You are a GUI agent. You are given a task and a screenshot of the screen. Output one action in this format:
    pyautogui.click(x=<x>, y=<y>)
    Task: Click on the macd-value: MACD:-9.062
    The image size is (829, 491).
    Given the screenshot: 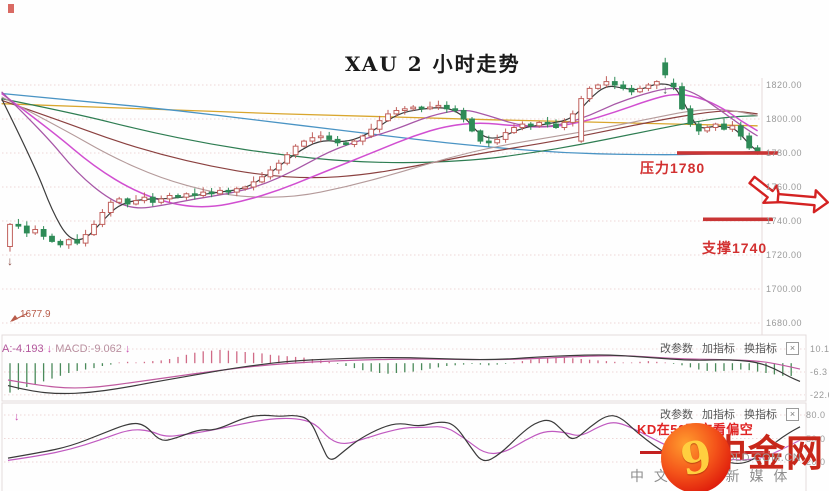 What is the action you would take?
    pyautogui.click(x=88, y=349)
    